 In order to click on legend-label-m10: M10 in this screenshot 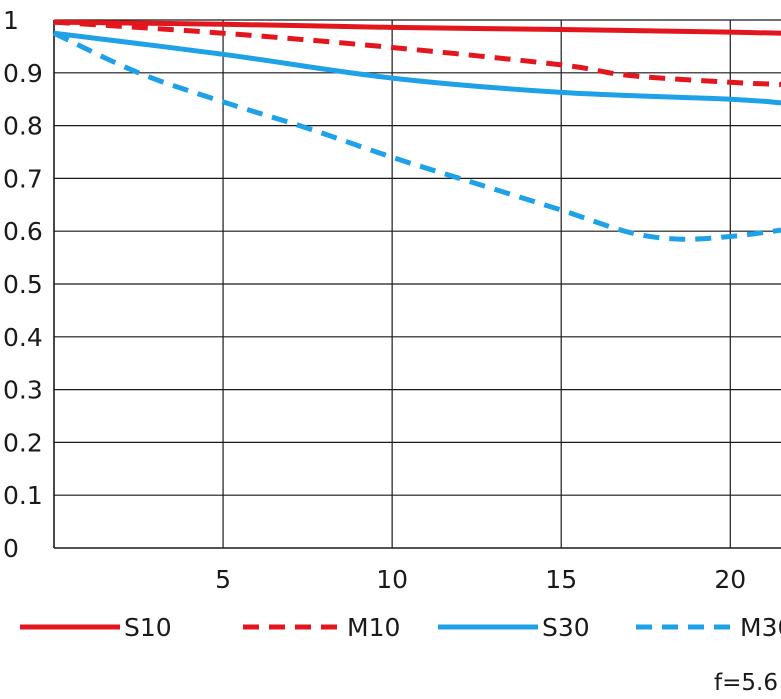, I will do `click(373, 627)`.